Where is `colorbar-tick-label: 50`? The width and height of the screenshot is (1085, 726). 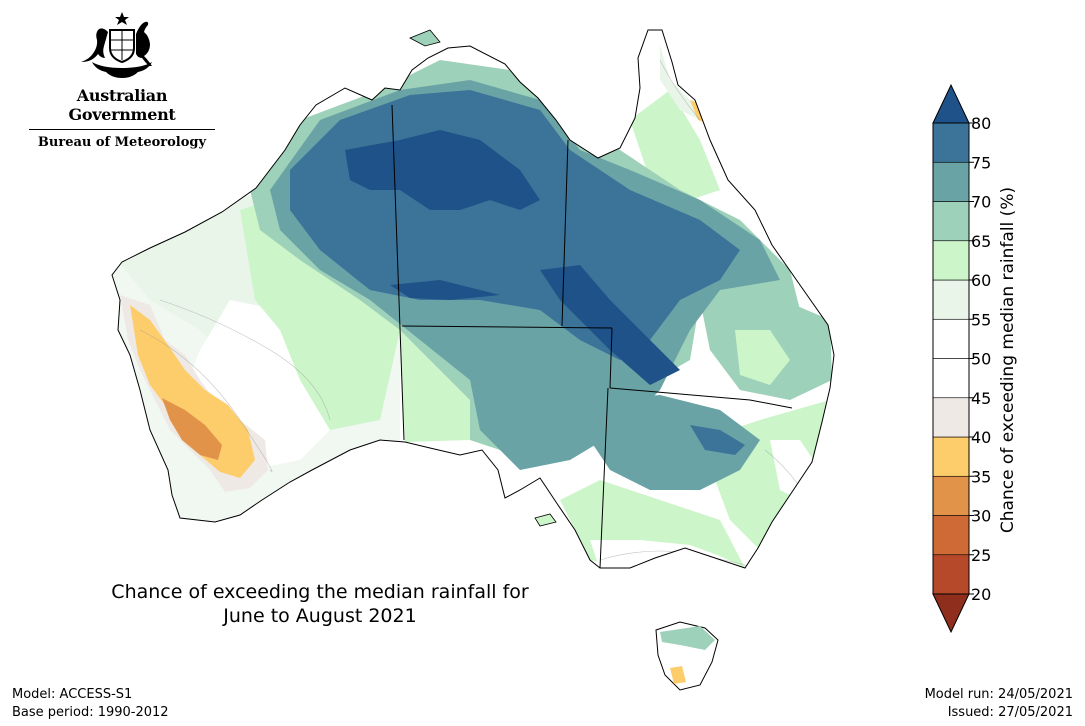
colorbar-tick-label: 50 is located at coordinates (981, 359).